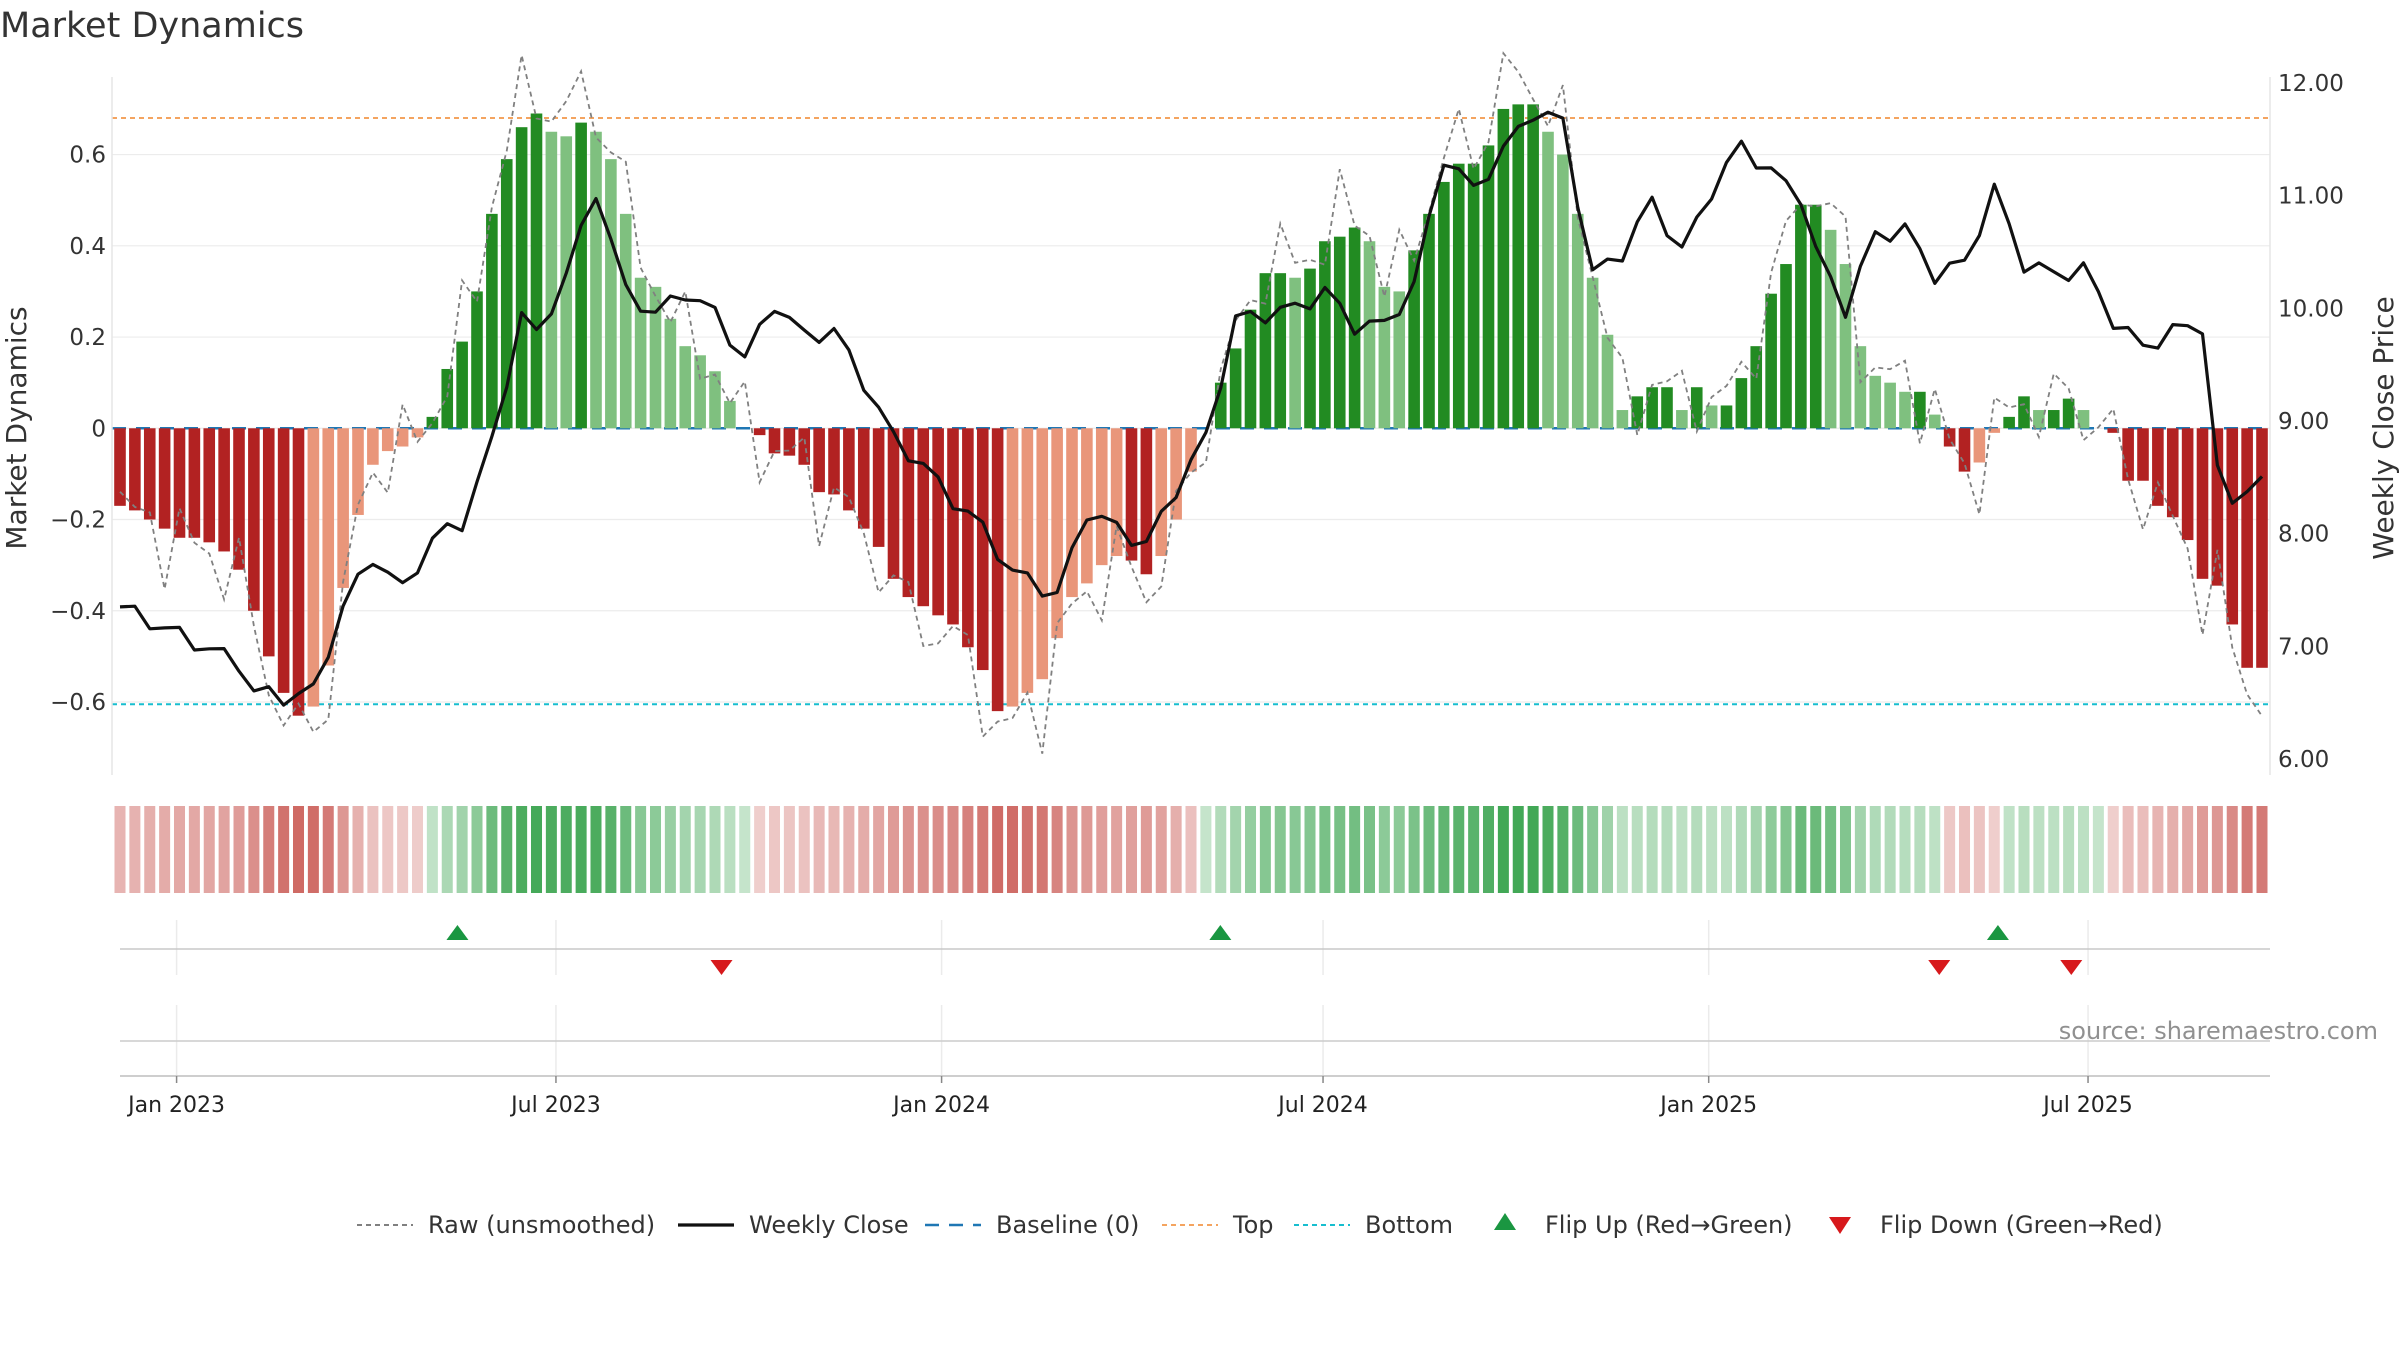 Image resolution: width=2400 pixels, height=1350 pixels. What do you see at coordinates (87, 156) in the screenshot?
I see `left-tick-label: 0.6` at bounding box center [87, 156].